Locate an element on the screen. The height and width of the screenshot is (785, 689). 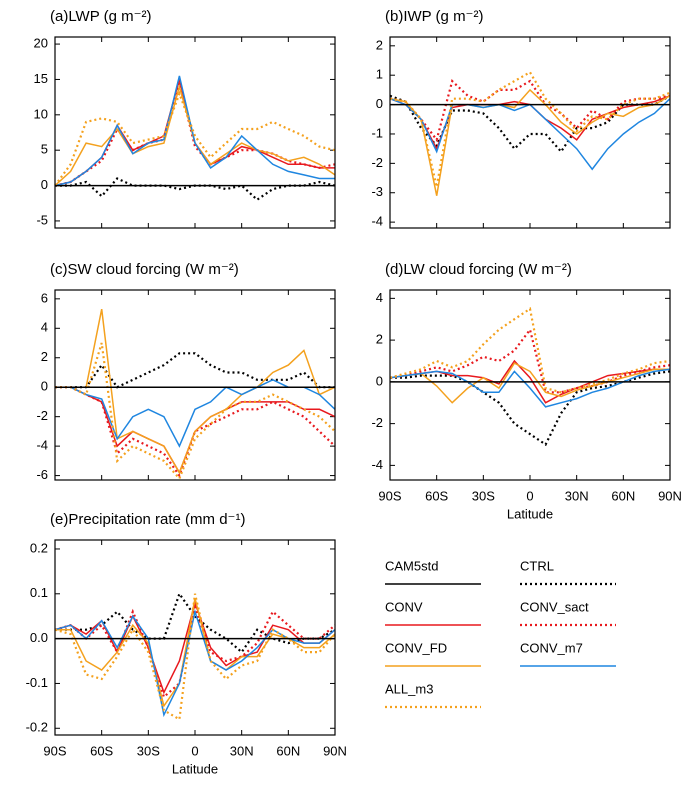
y-tick-label: 0.2 is located at coordinates (39, 547).